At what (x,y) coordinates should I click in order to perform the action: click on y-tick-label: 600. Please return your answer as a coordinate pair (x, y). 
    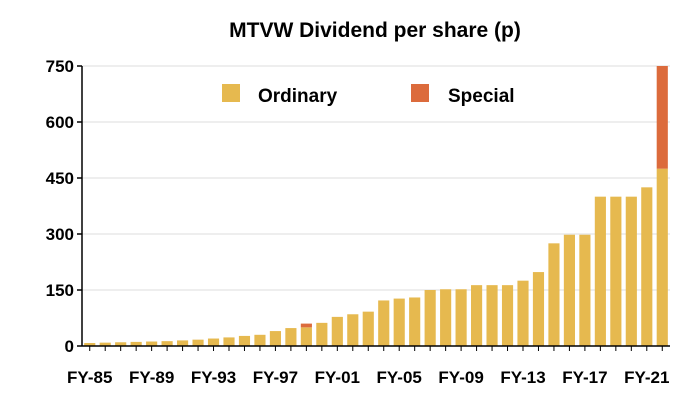
    Looking at the image, I should click on (60, 122).